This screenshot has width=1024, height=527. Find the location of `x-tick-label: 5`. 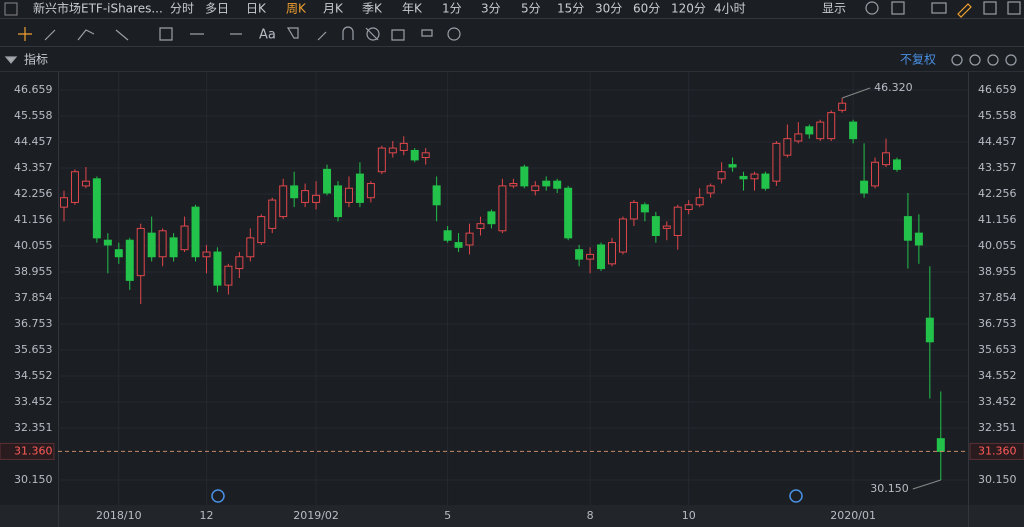

x-tick-label: 5 is located at coordinates (447, 515).